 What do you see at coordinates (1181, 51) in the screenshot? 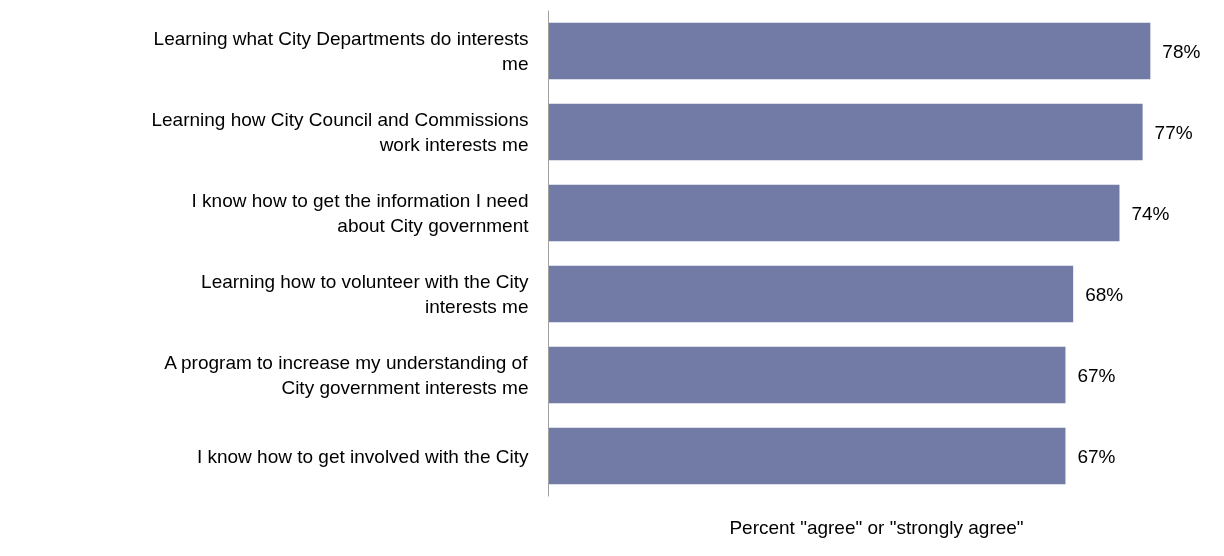
I see `data-label: 78%` at bounding box center [1181, 51].